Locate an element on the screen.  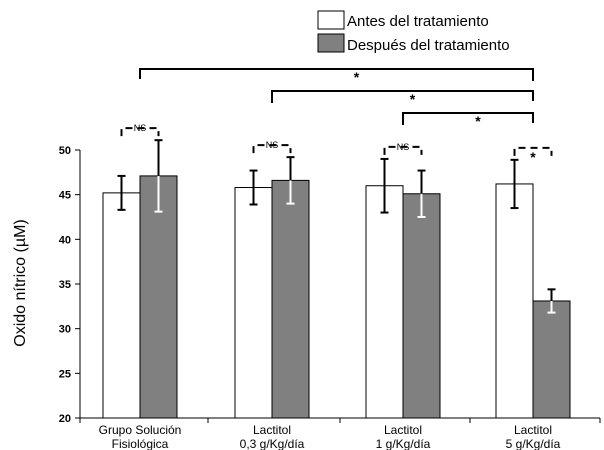
category-label-line2: 5 g/Kg/día is located at coordinates (533, 443).